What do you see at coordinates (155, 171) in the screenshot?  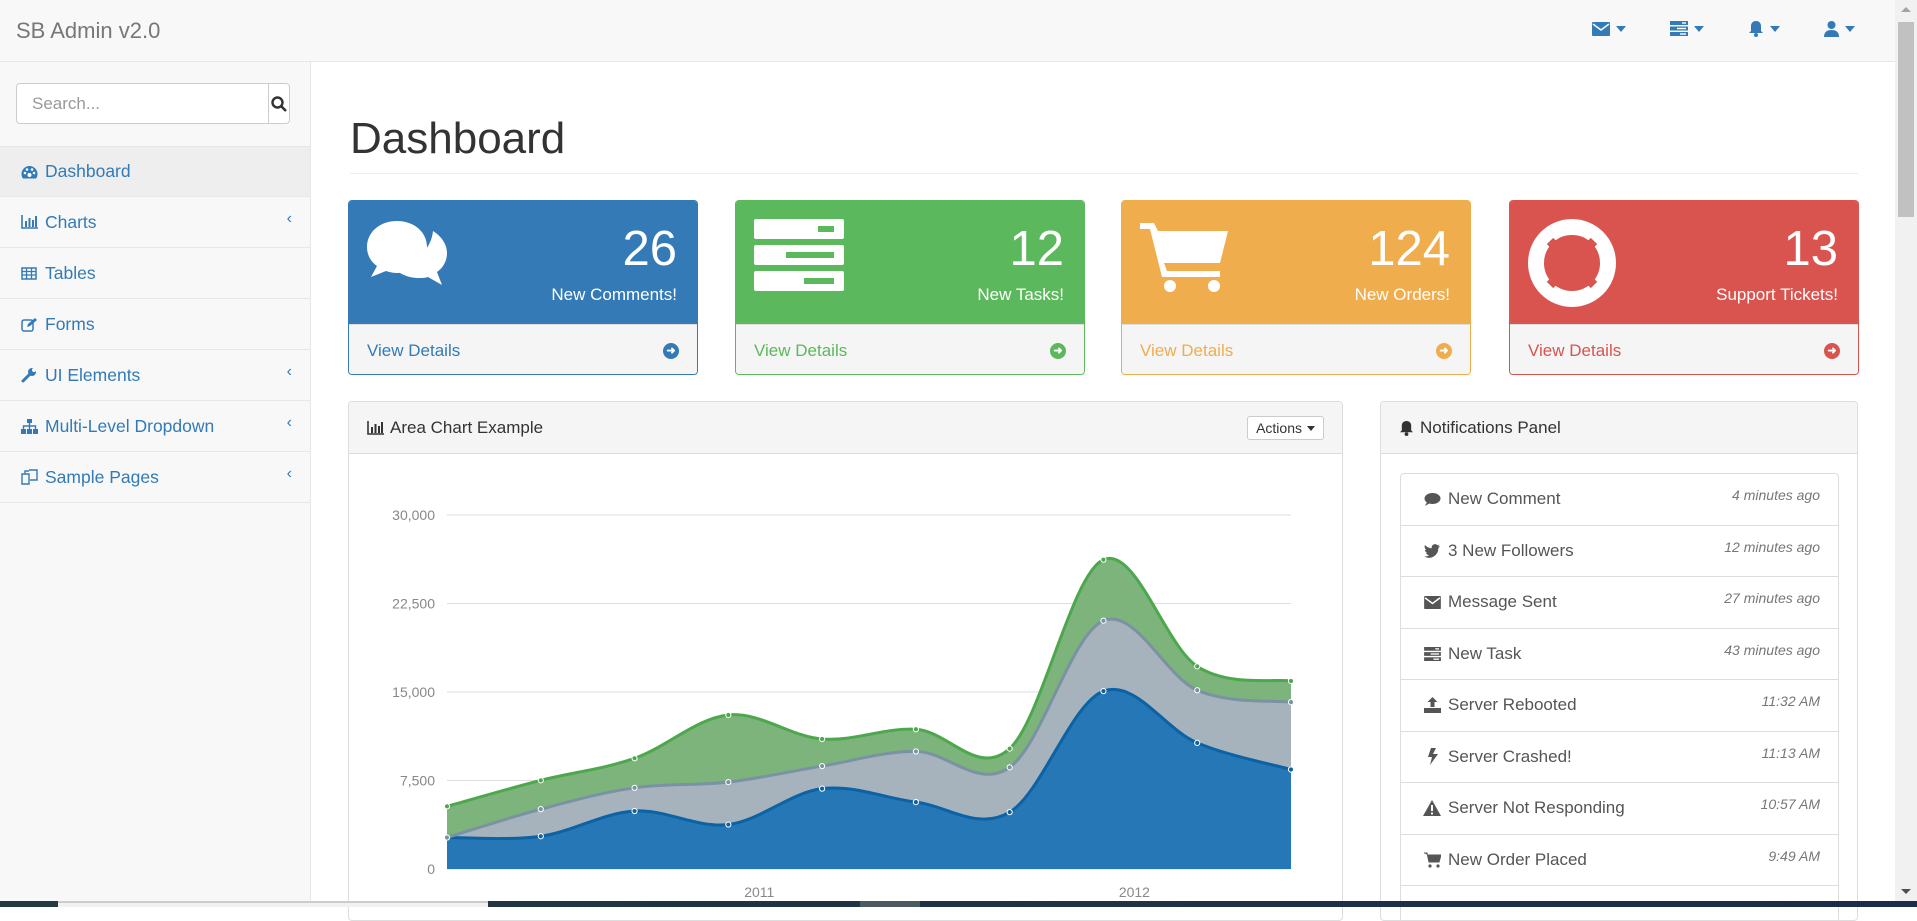 I see `sidebar-item-dashboard: Dashboard` at bounding box center [155, 171].